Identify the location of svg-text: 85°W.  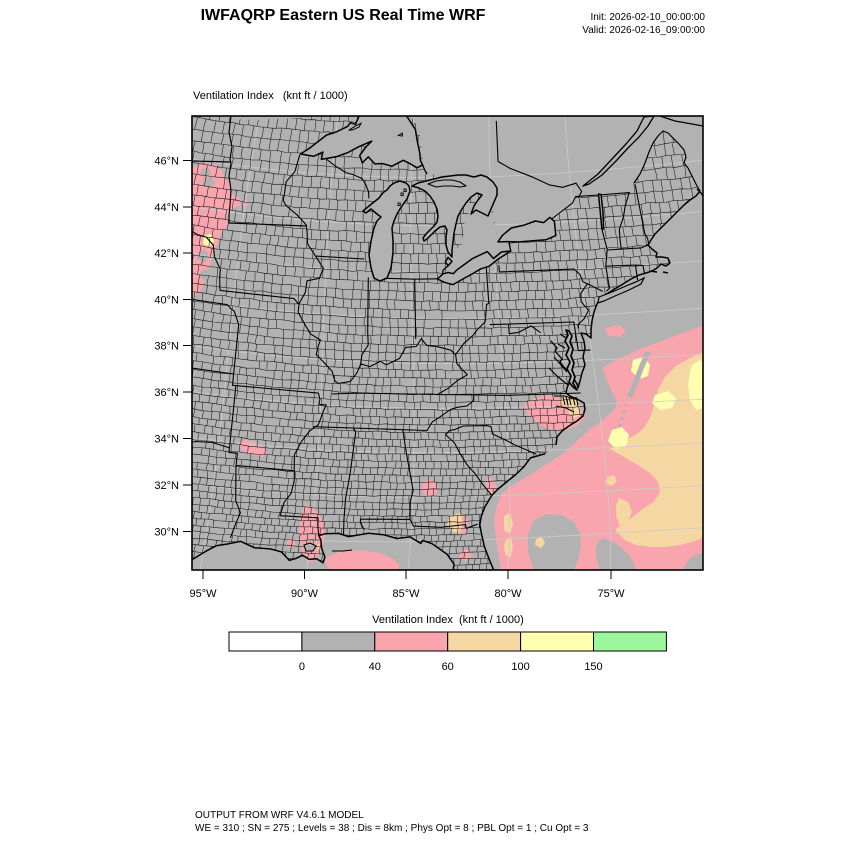
(406, 594).